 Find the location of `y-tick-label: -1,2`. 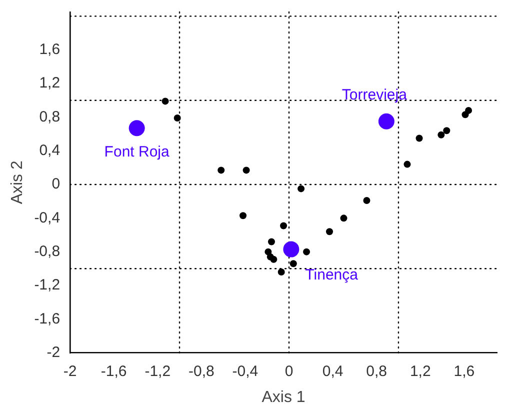

y-tick-label: -1,2 is located at coordinates (47, 285).